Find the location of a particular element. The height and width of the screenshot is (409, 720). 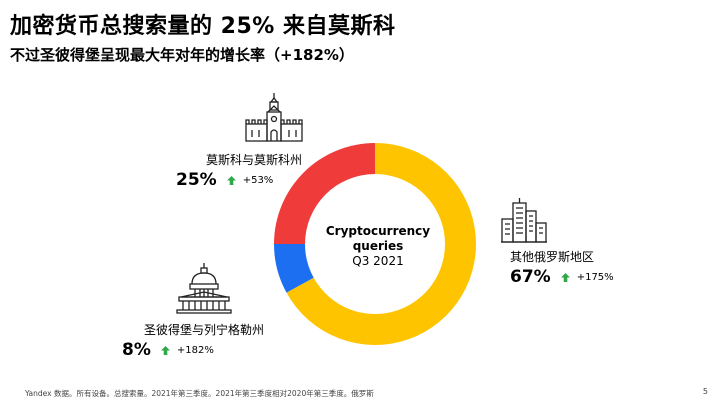

skyscrapers-icon is located at coordinates (524, 220).